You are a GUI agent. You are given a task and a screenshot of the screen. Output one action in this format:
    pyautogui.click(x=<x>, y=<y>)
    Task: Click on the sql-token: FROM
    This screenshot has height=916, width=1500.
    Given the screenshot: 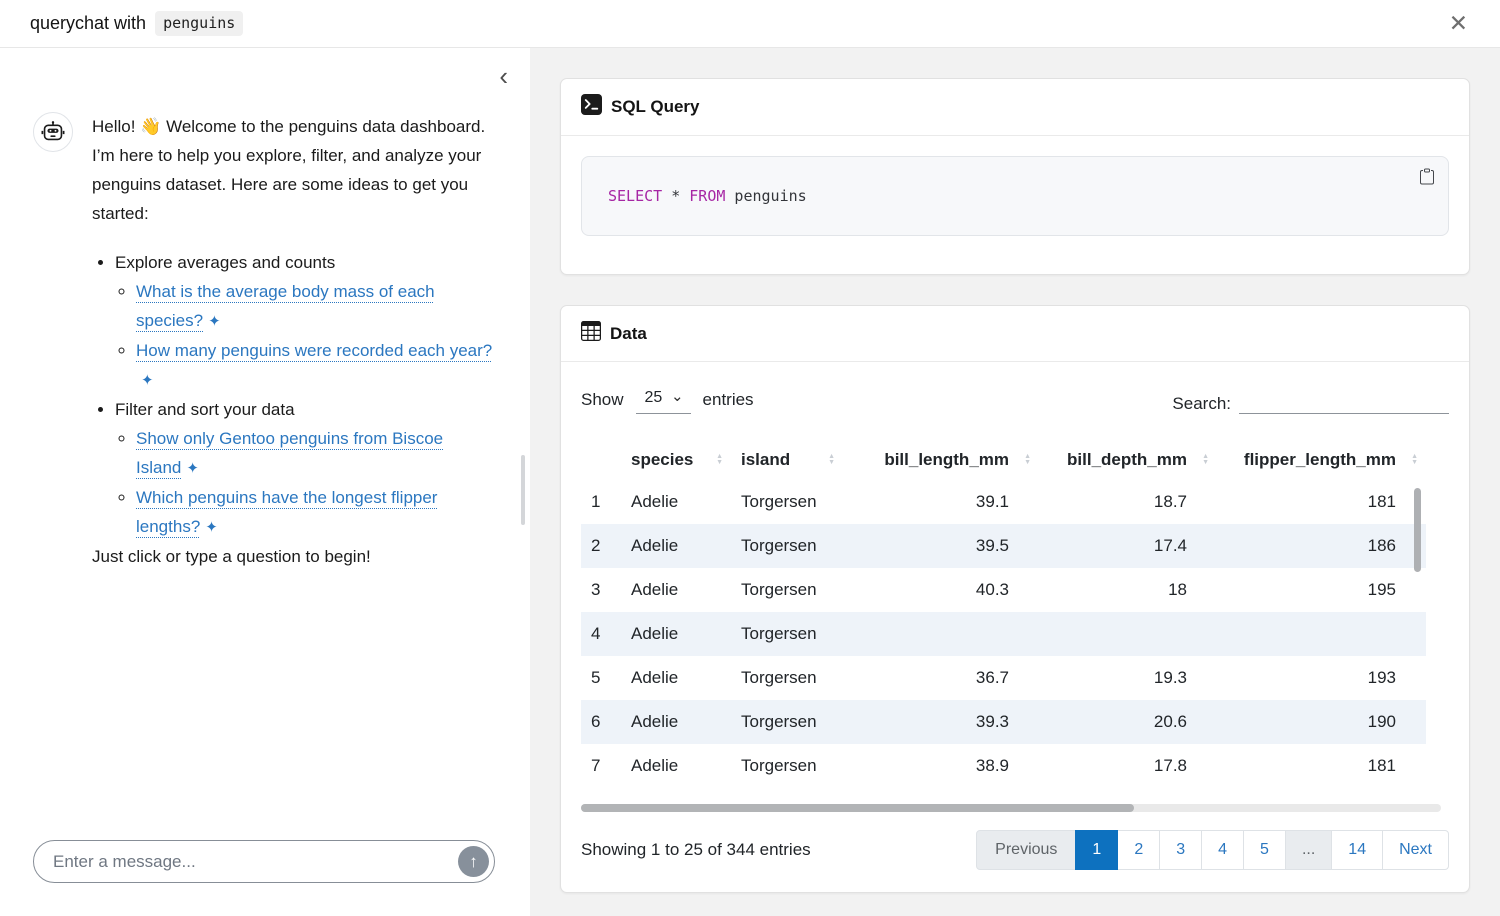 What is the action you would take?
    pyautogui.click(x=707, y=196)
    